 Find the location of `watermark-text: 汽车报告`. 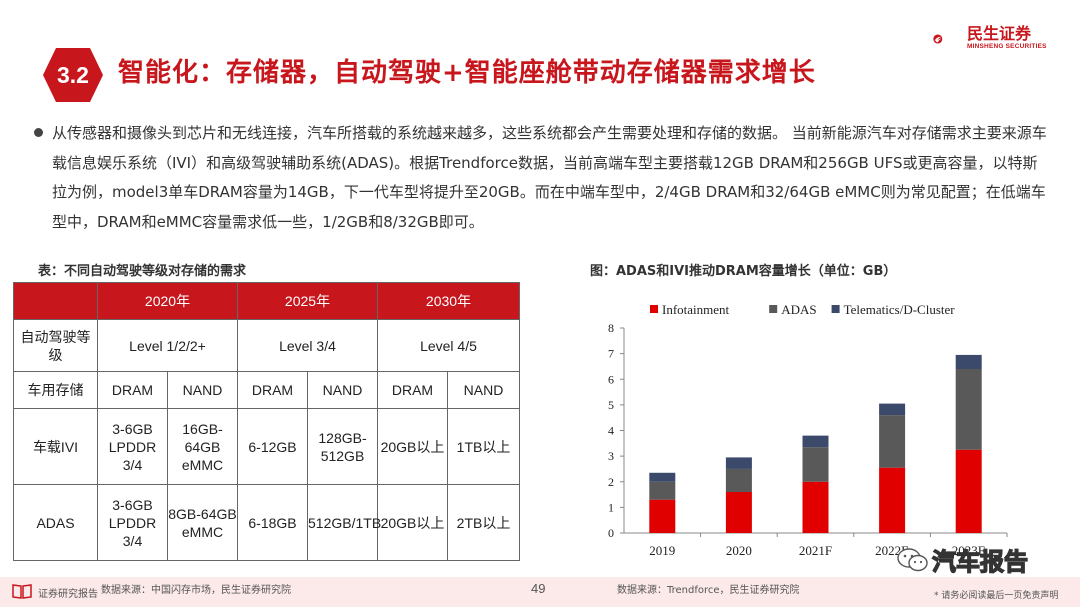

watermark-text: 汽车报告 is located at coordinates (979, 561).